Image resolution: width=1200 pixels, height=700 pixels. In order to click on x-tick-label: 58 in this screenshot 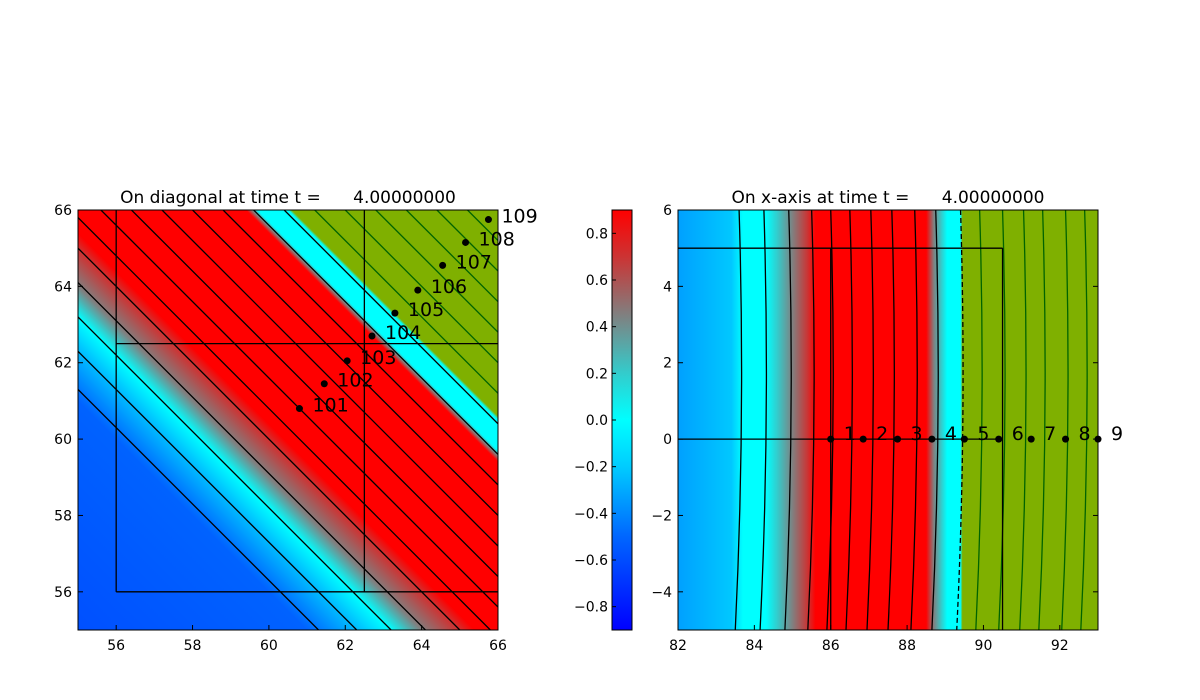, I will do `click(193, 646)`.